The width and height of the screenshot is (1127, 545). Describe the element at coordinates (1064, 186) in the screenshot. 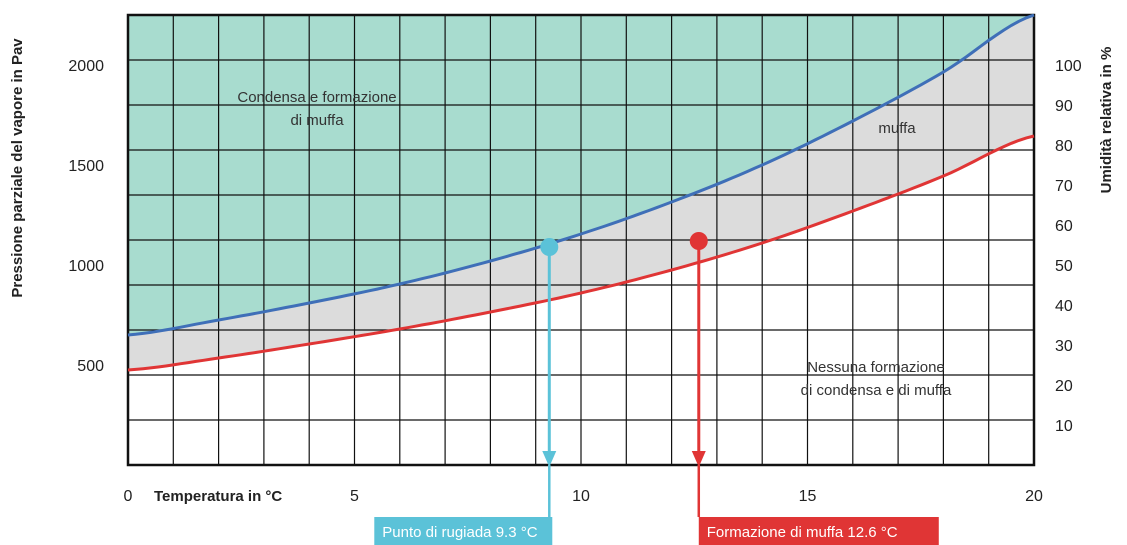

I see `y-tick-label-right: 70` at that location.